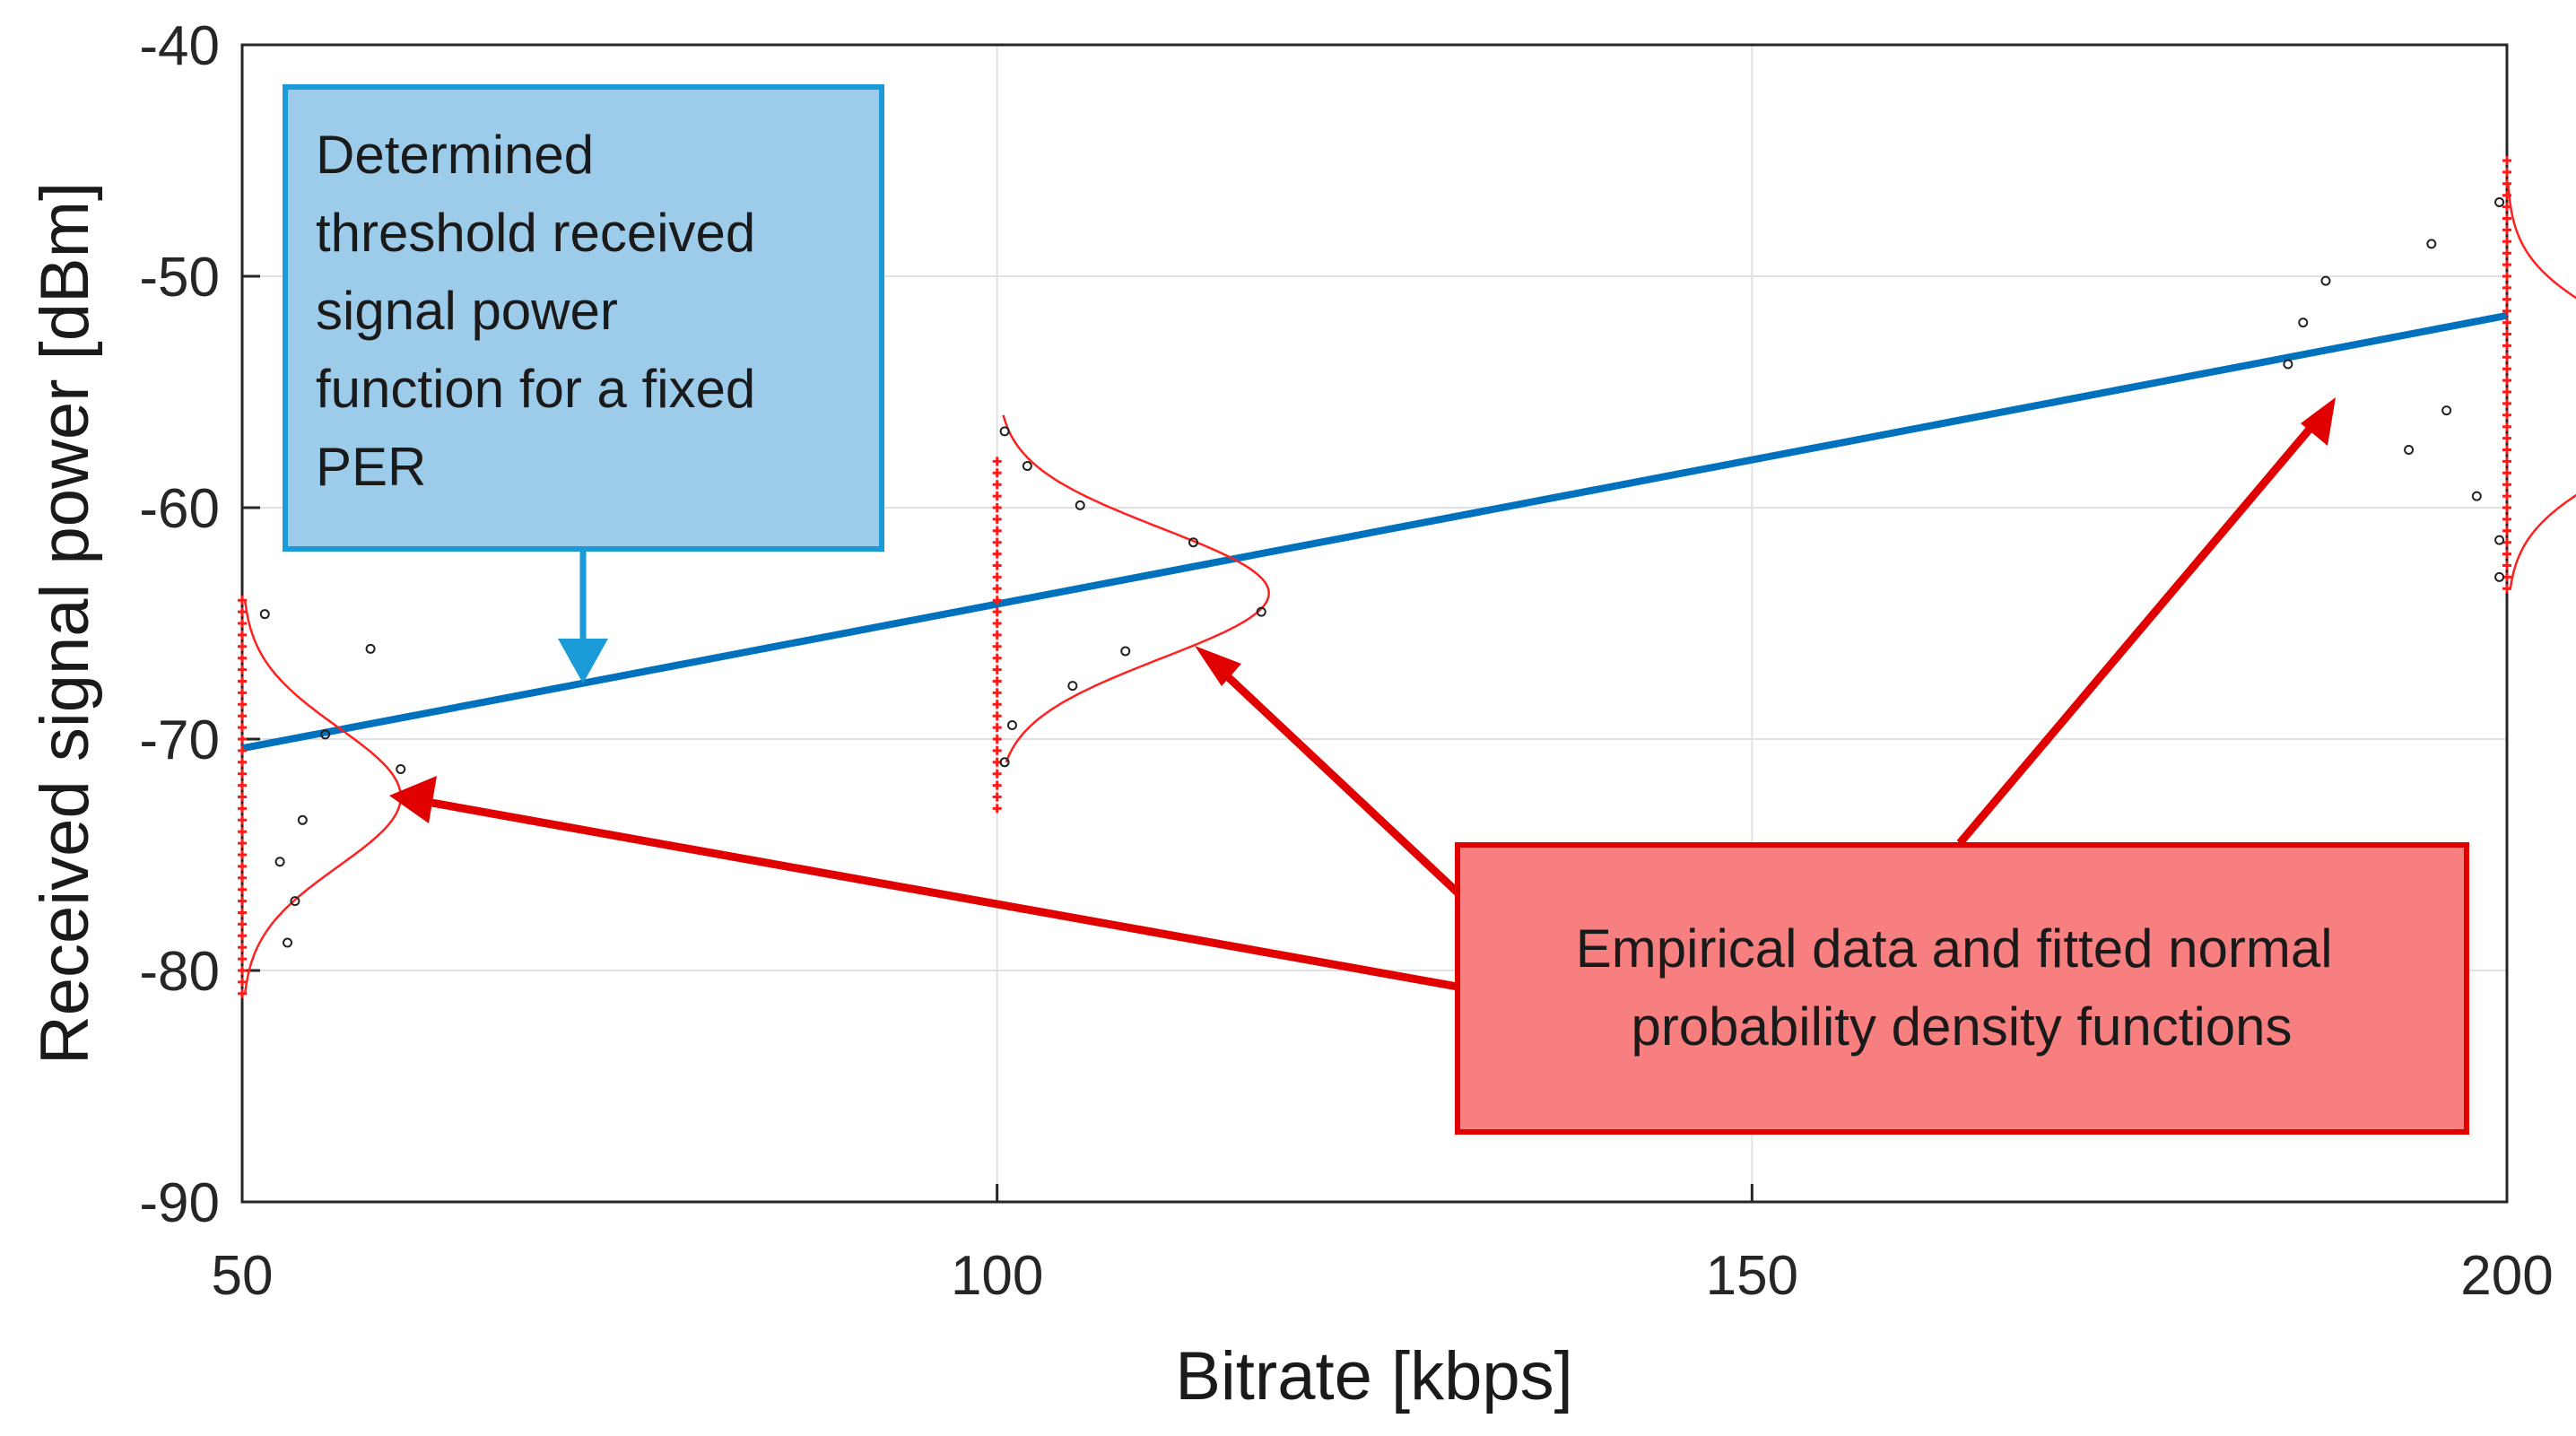  Describe the element at coordinates (179, 509) in the screenshot. I see `y-tick-label: -60` at that location.